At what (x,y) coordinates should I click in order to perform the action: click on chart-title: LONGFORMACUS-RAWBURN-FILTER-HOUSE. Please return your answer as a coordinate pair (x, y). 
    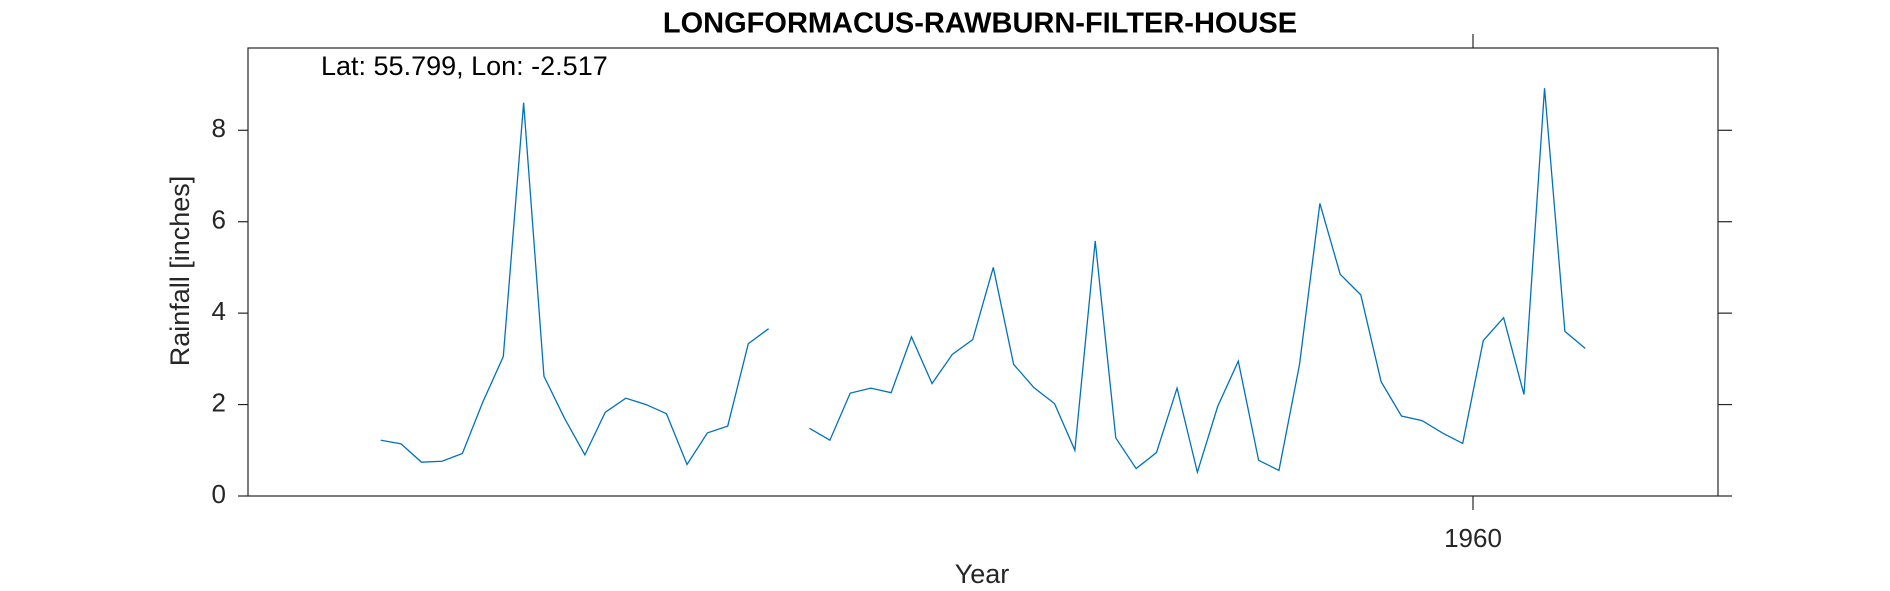
    Looking at the image, I should click on (980, 24).